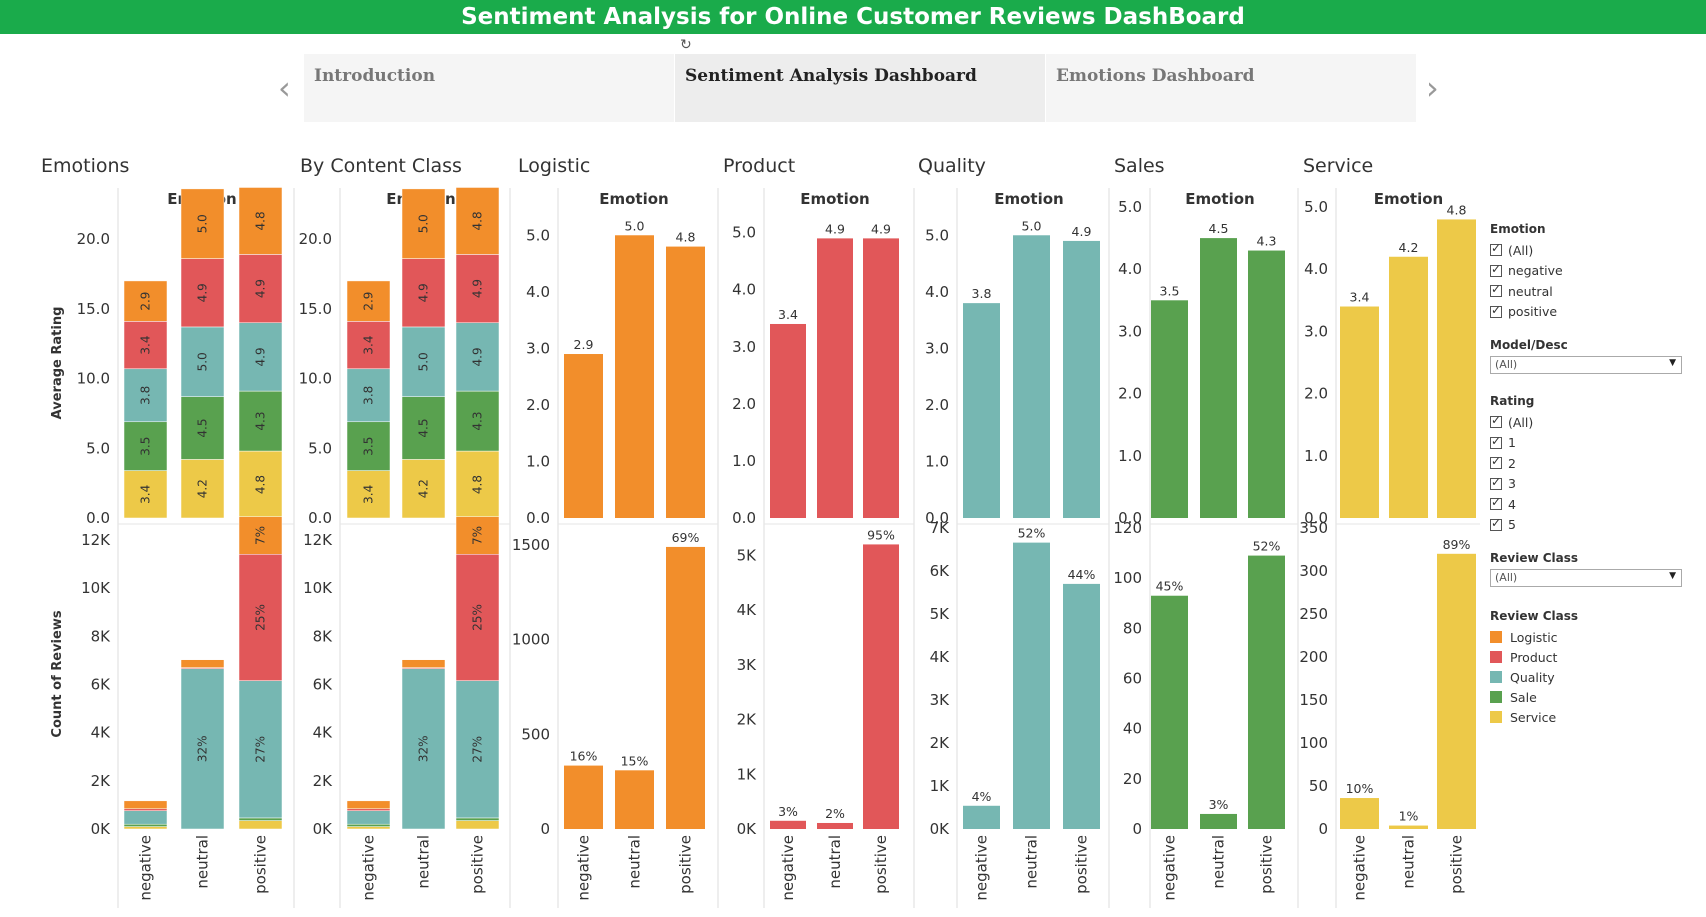 The height and width of the screenshot is (917, 1706). Describe the element at coordinates (203, 748) in the screenshot. I see `segment-data-label: 32%` at that location.